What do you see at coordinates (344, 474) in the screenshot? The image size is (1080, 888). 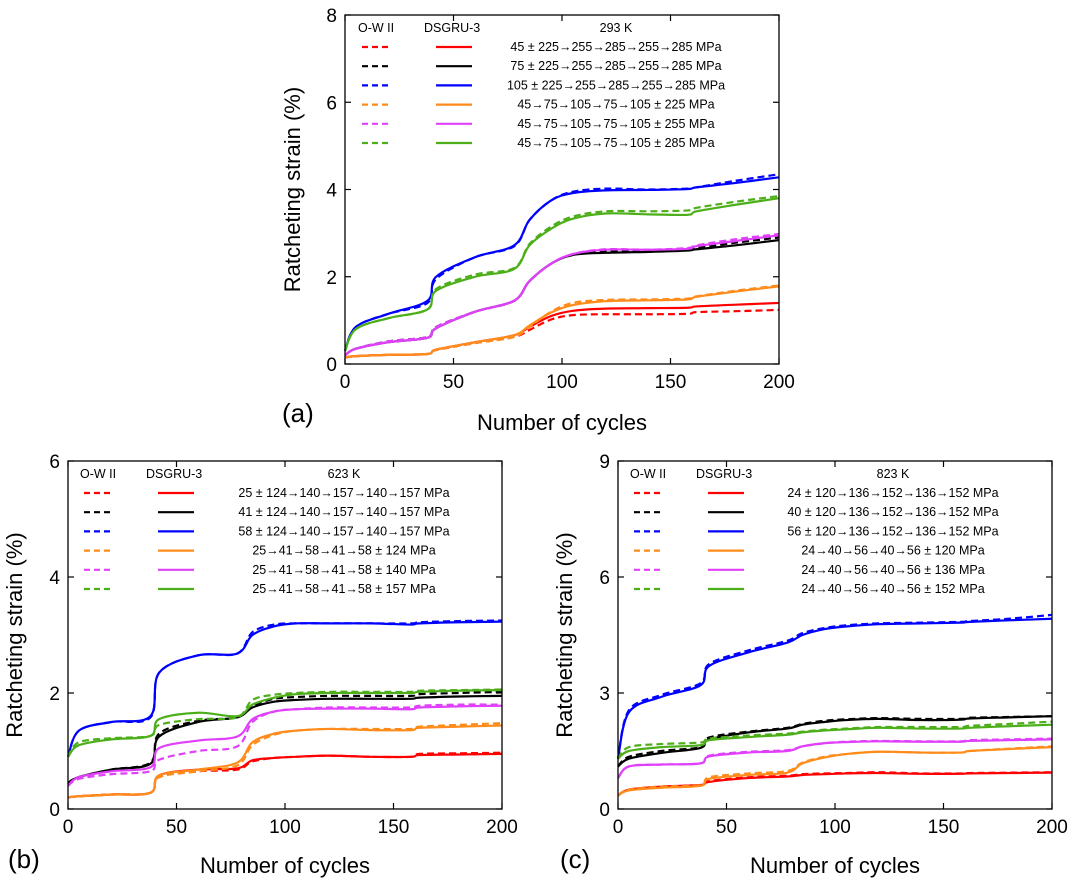 I see `temperature-label: 623 K` at bounding box center [344, 474].